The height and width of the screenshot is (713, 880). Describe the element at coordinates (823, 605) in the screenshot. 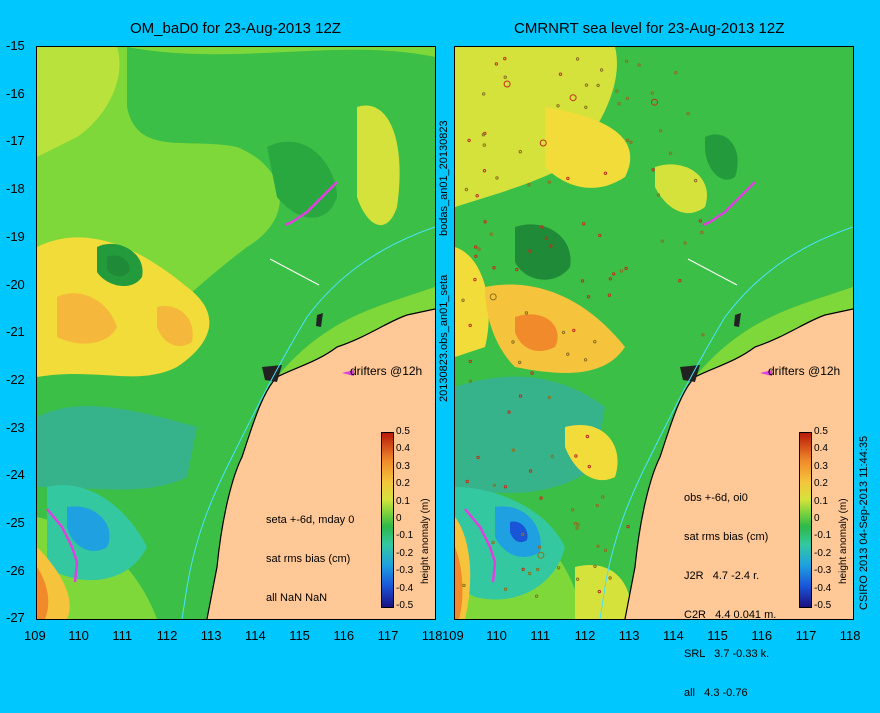

I see `colorbar-tick-label: -0.5` at that location.